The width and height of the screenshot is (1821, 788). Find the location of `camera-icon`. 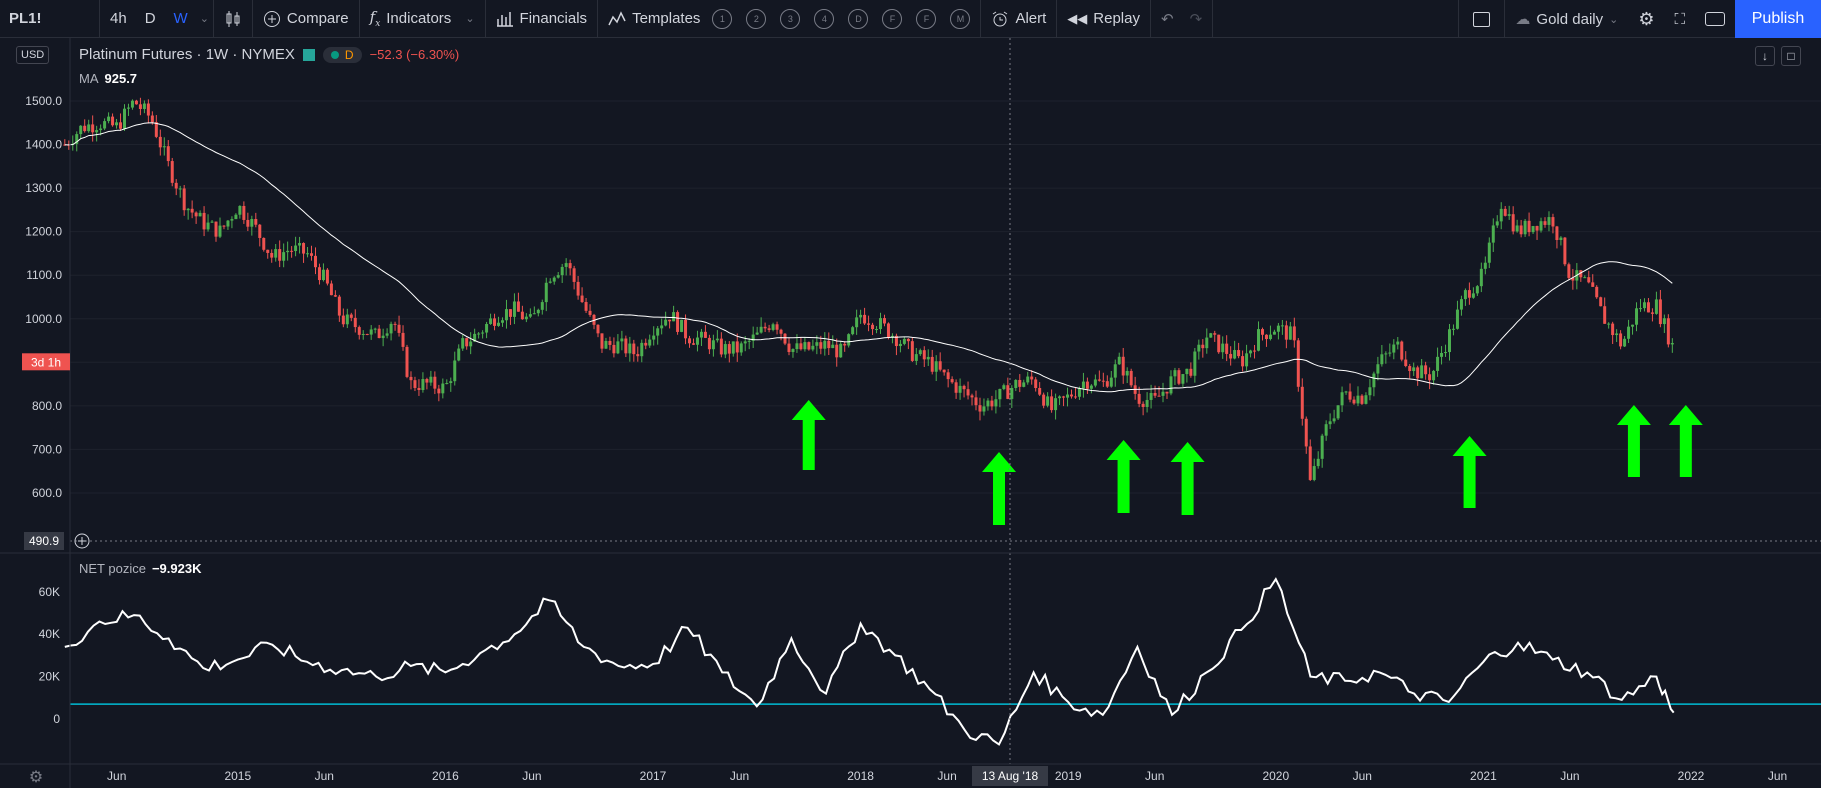

camera-icon is located at coordinates (1715, 19).